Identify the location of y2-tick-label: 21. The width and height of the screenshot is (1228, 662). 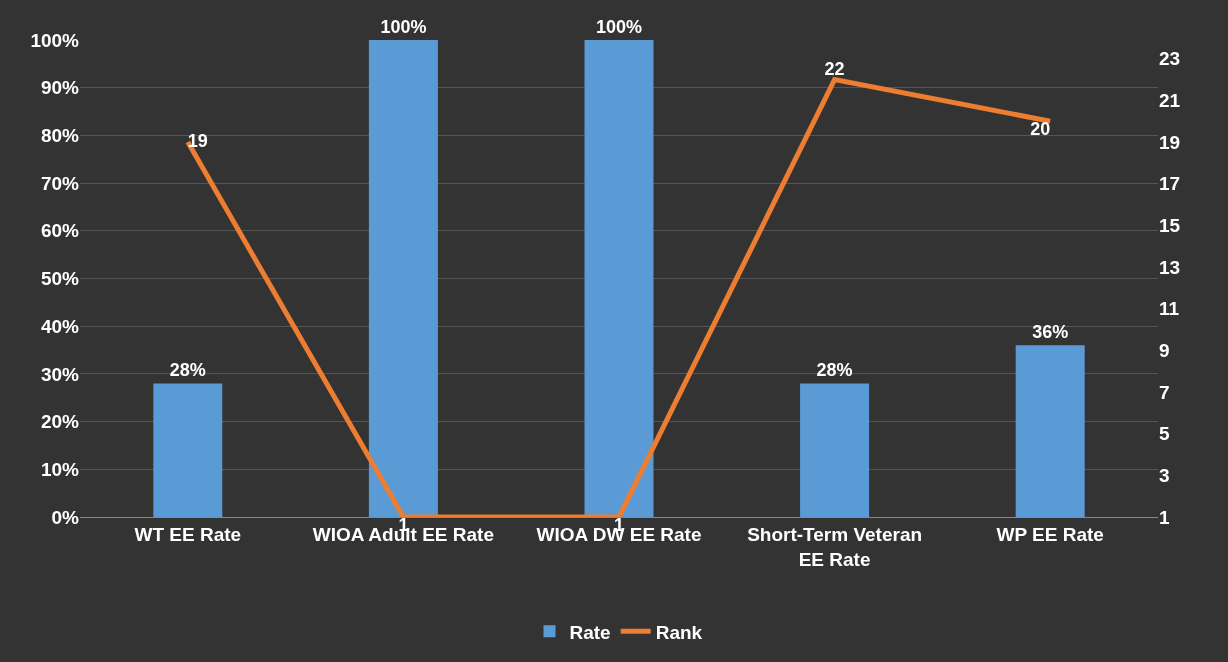
(1170, 101).